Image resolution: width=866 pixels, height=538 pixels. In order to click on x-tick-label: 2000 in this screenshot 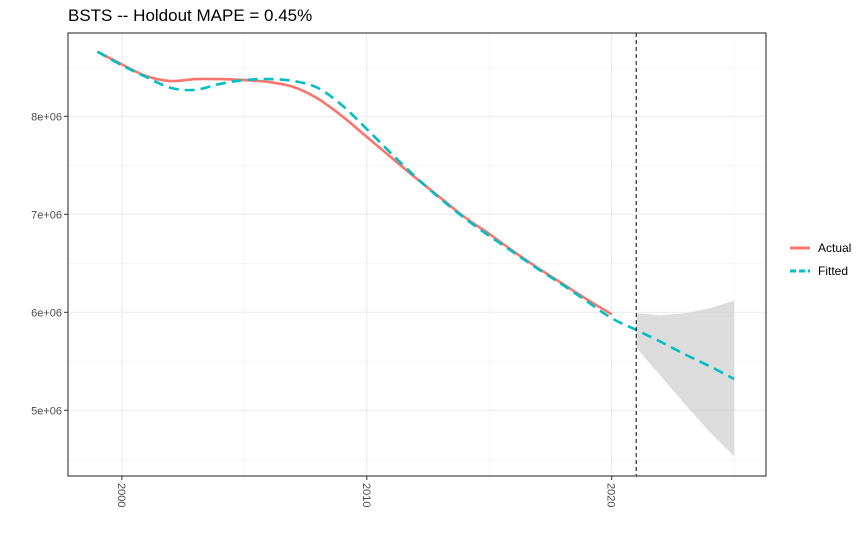, I will do `click(121, 495)`.